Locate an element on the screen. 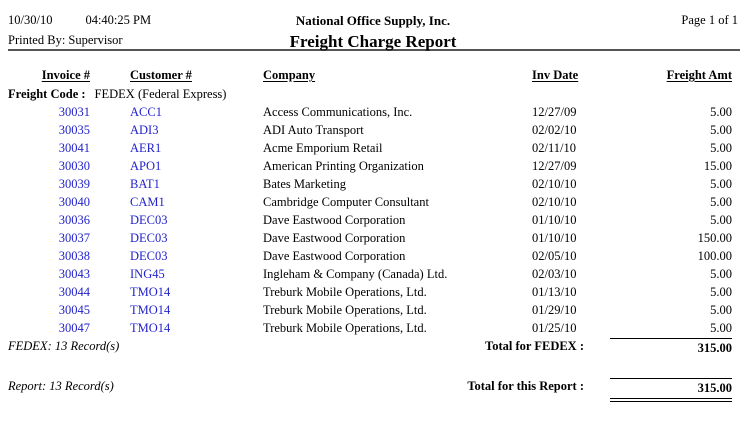  invoice-number-link: 30044 is located at coordinates (74, 292).